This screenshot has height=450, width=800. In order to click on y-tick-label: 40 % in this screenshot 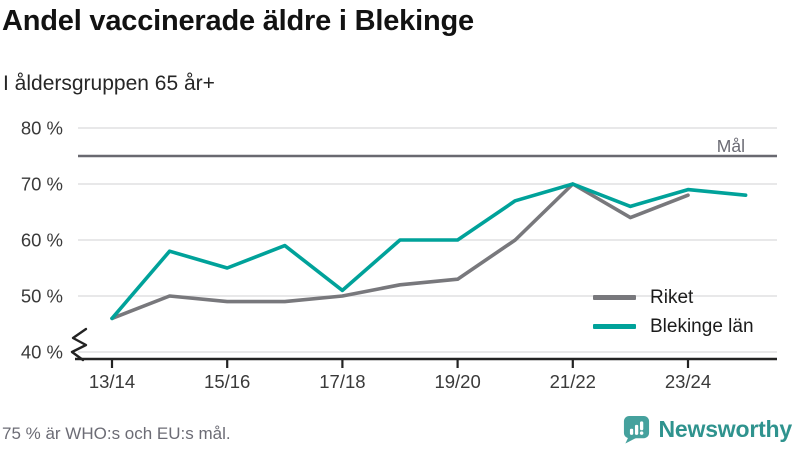, I will do `click(42, 352)`.